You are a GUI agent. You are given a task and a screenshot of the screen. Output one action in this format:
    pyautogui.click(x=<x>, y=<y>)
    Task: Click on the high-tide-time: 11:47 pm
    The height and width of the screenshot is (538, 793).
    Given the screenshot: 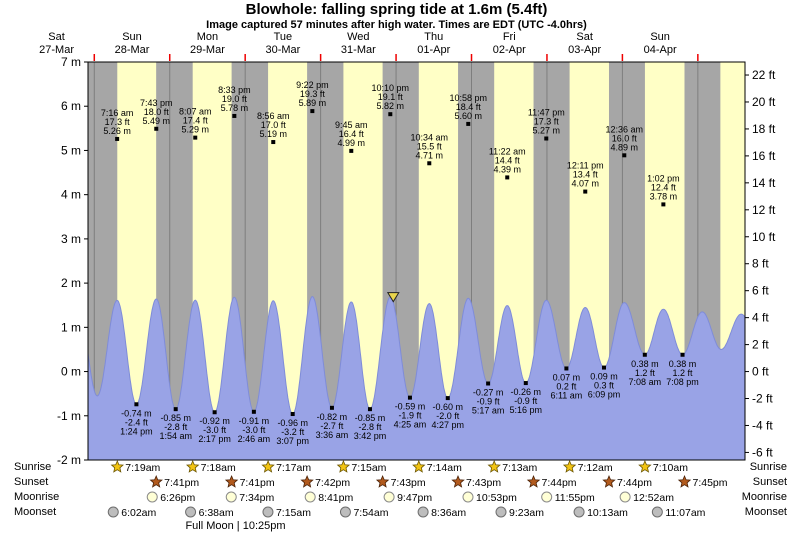 What is the action you would take?
    pyautogui.click(x=546, y=113)
    